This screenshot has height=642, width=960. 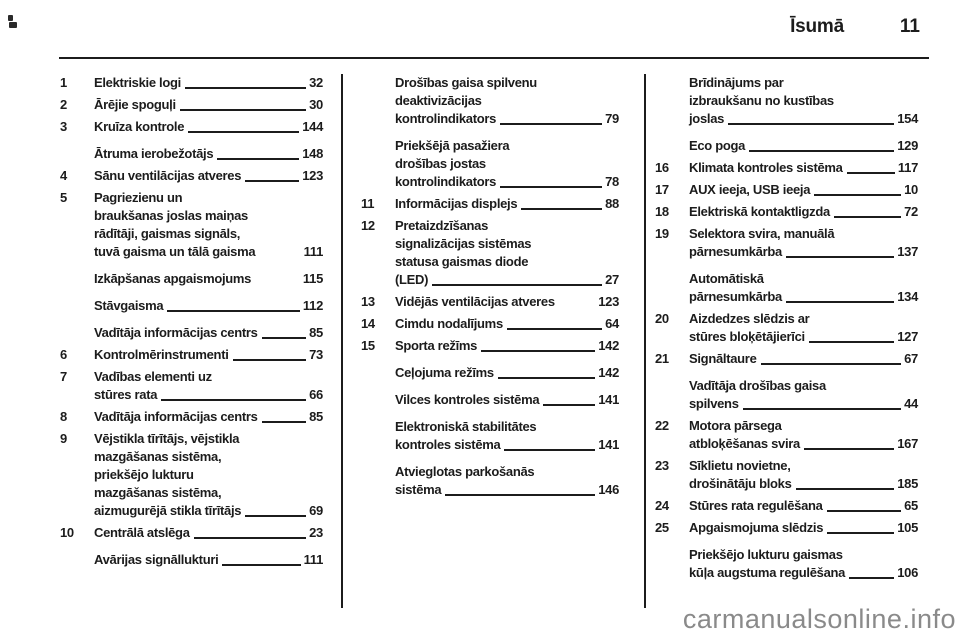 What do you see at coordinates (135, 104) in the screenshot?
I see `entry-title-text: Ārējie spoguļi` at bounding box center [135, 104].